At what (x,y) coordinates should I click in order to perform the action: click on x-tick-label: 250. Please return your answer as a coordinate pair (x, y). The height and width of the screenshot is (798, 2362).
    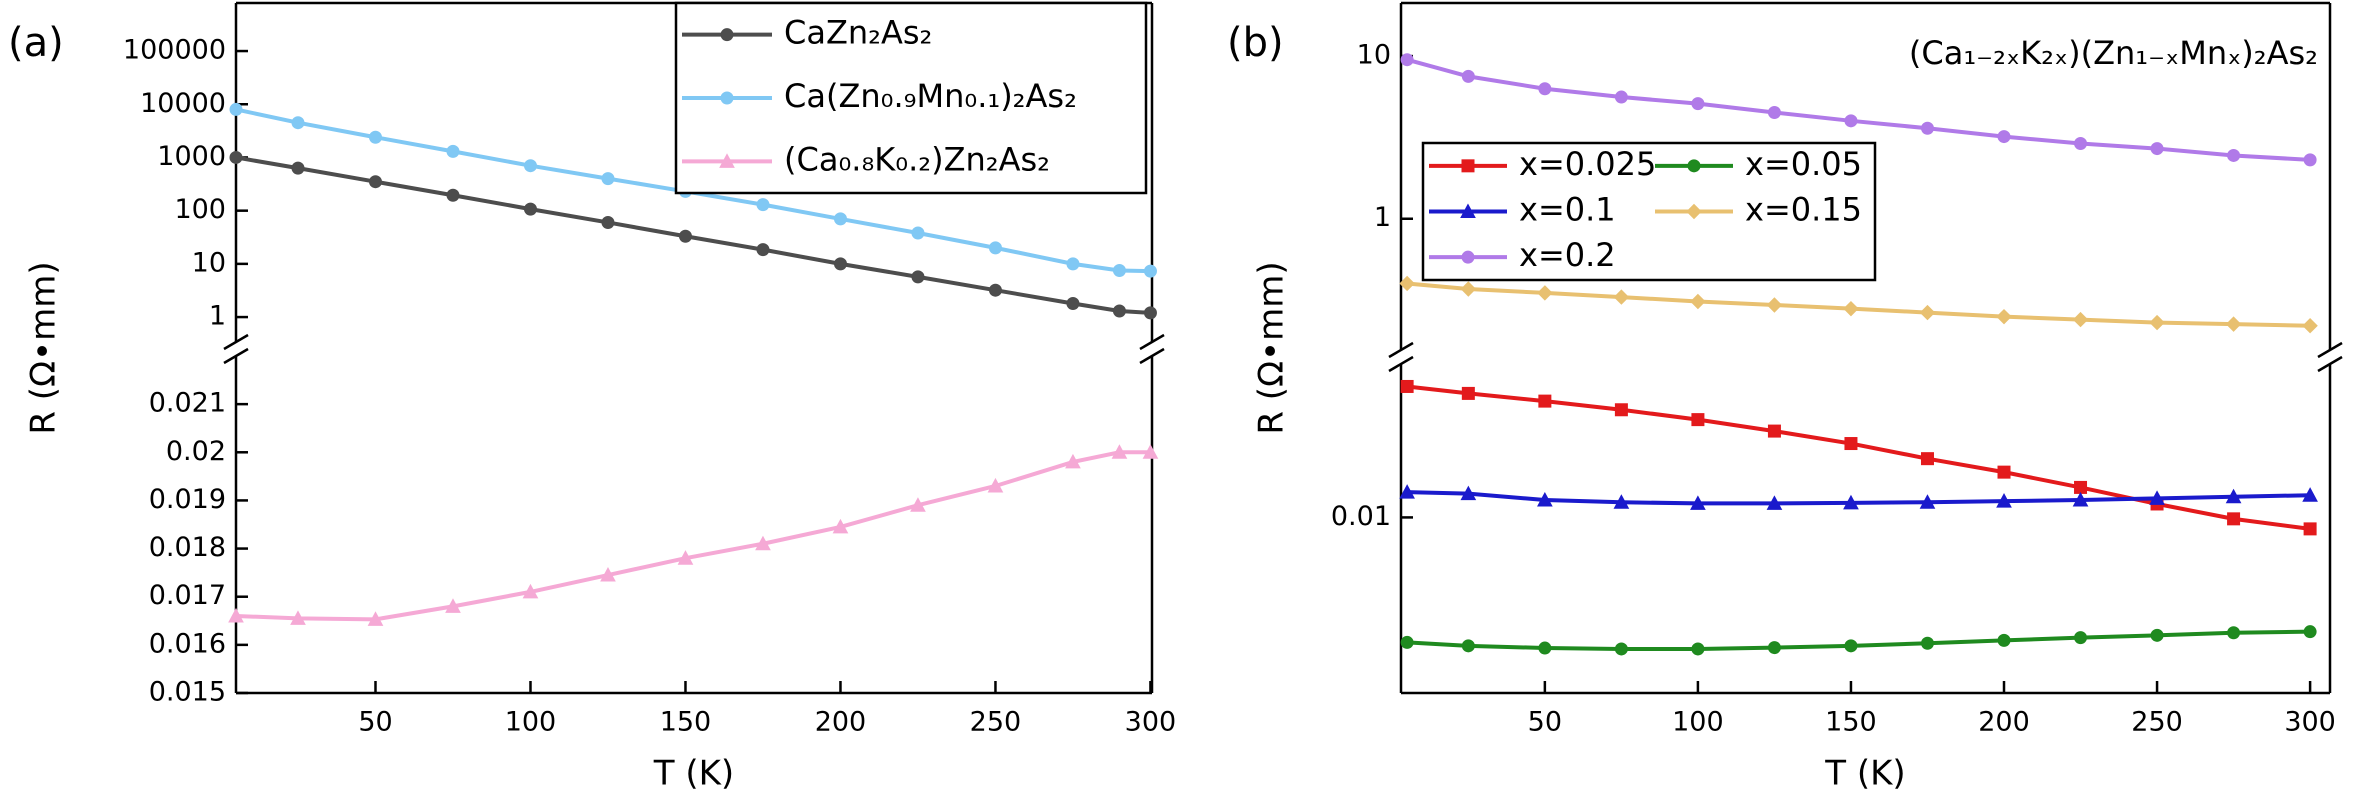
    Looking at the image, I should click on (2157, 722).